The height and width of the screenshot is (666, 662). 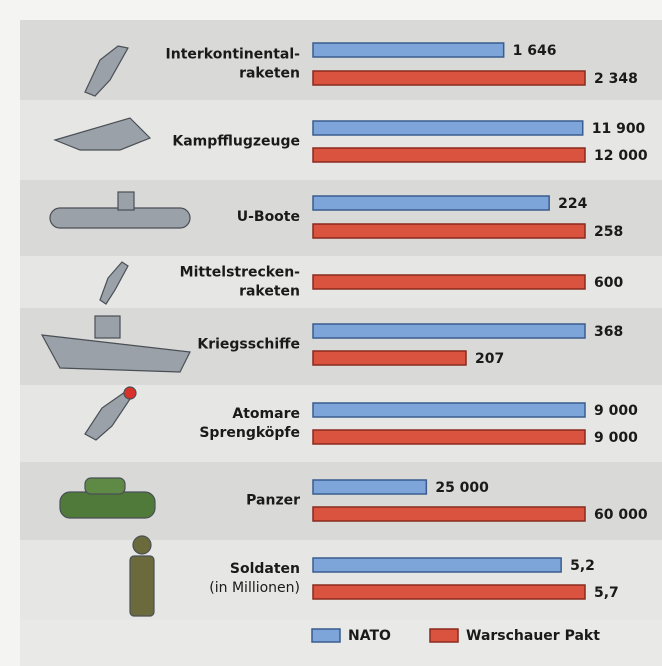 What do you see at coordinates (462, 488) in the screenshot?
I see `value-label: 25 000` at bounding box center [462, 488].